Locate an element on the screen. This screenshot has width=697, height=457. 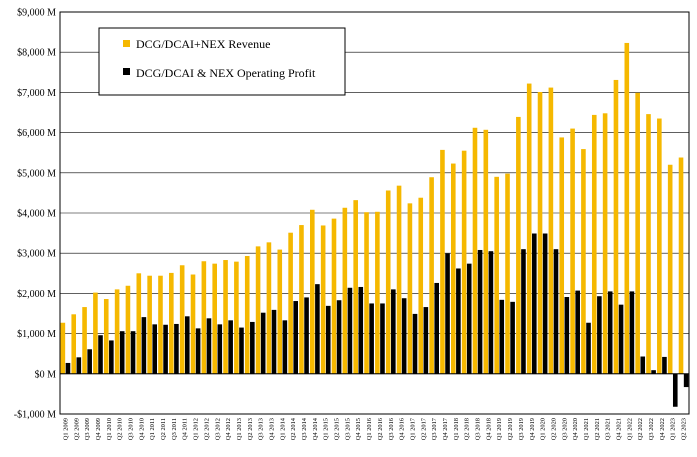
x-tick-label: Q1 2010 is located at coordinates (109, 429).